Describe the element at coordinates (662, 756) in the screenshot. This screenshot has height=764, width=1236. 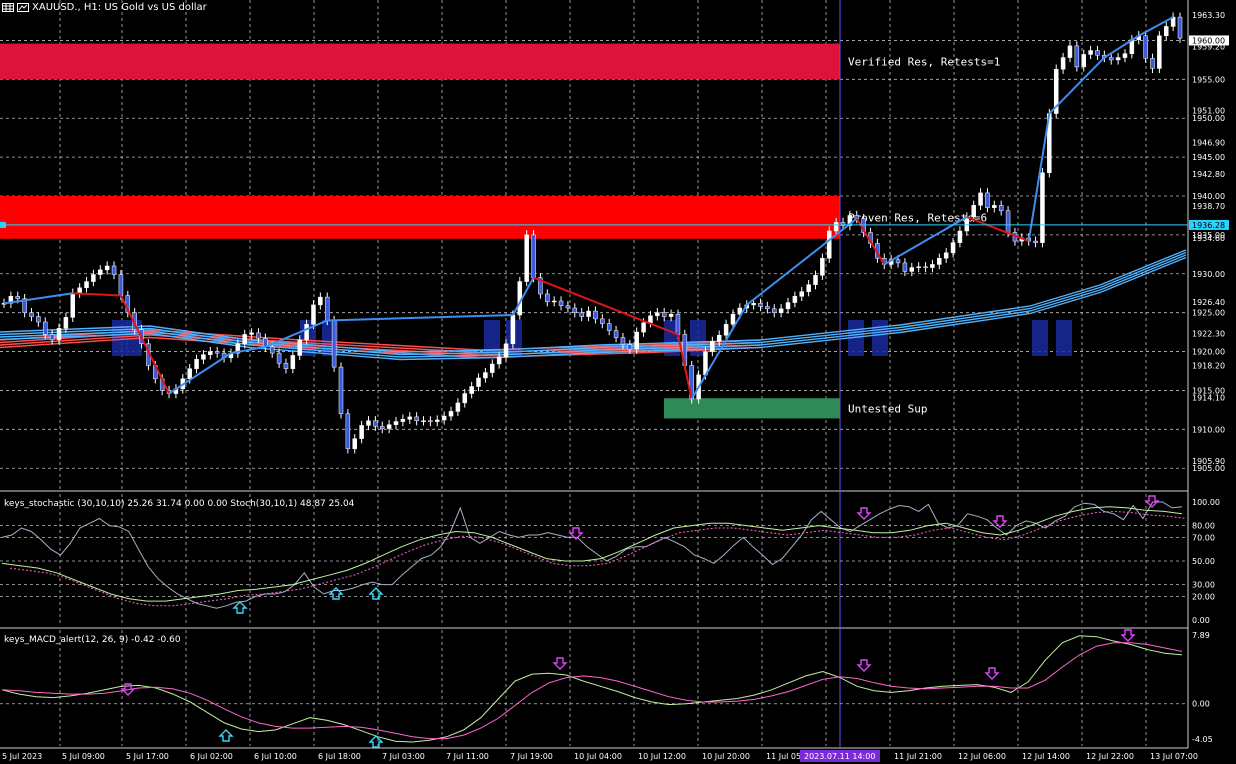
I see `time-tick-label: 10 Jul 12:00` at that location.